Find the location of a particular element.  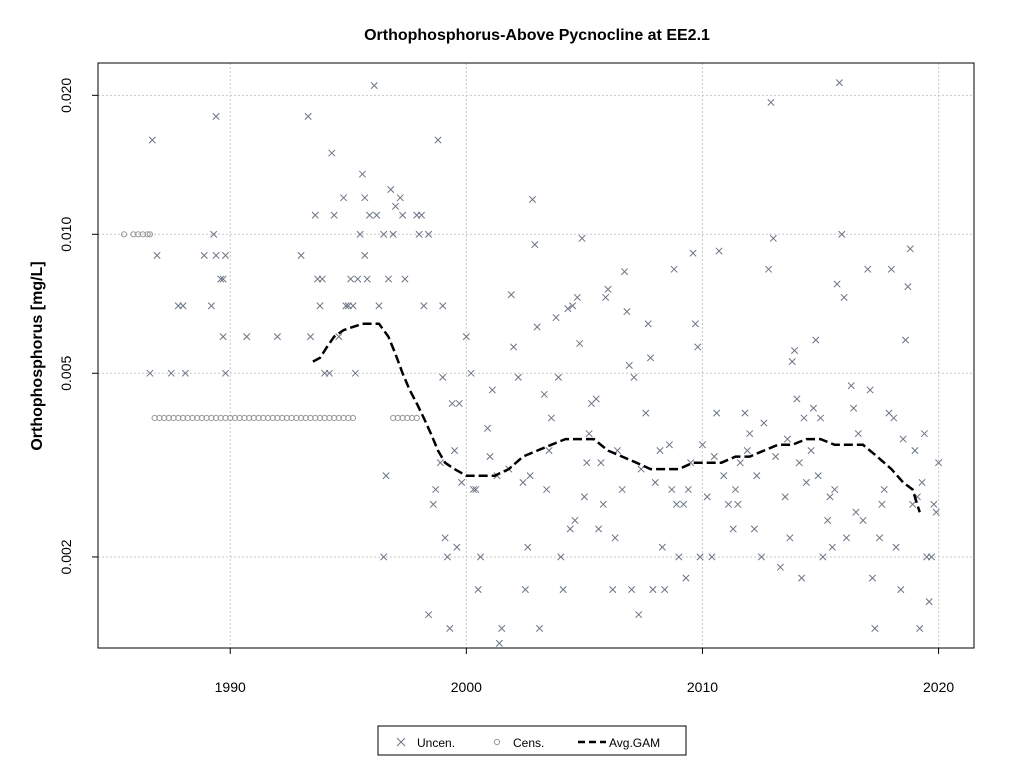

legend-label-gam: Avg.GAM is located at coordinates (634, 743).